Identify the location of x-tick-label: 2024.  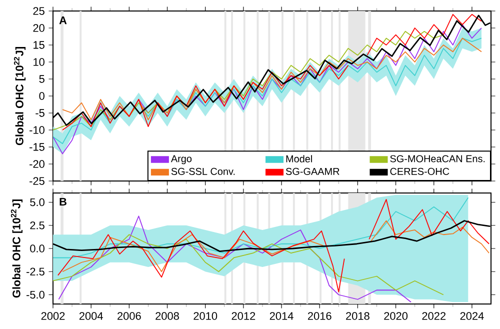
(472, 316).